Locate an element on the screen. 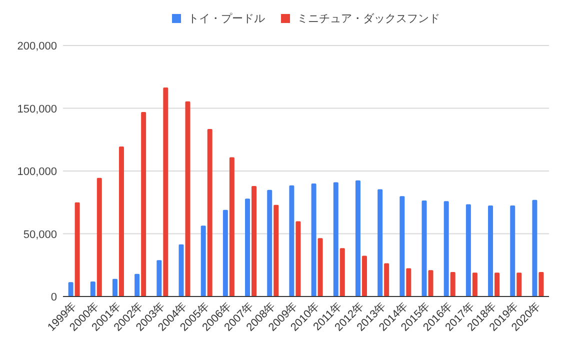 The height and width of the screenshot is (350, 566). y-tick-label: 0 is located at coordinates (53, 298).